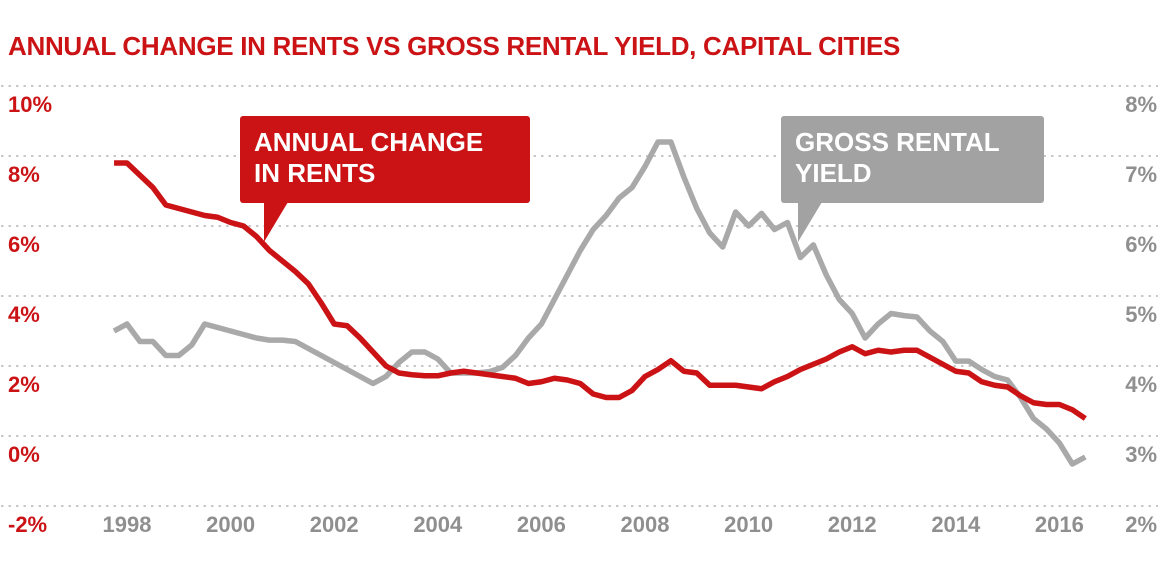  What do you see at coordinates (1141, 524) in the screenshot?
I see `right-axis-tick: 2%` at bounding box center [1141, 524].